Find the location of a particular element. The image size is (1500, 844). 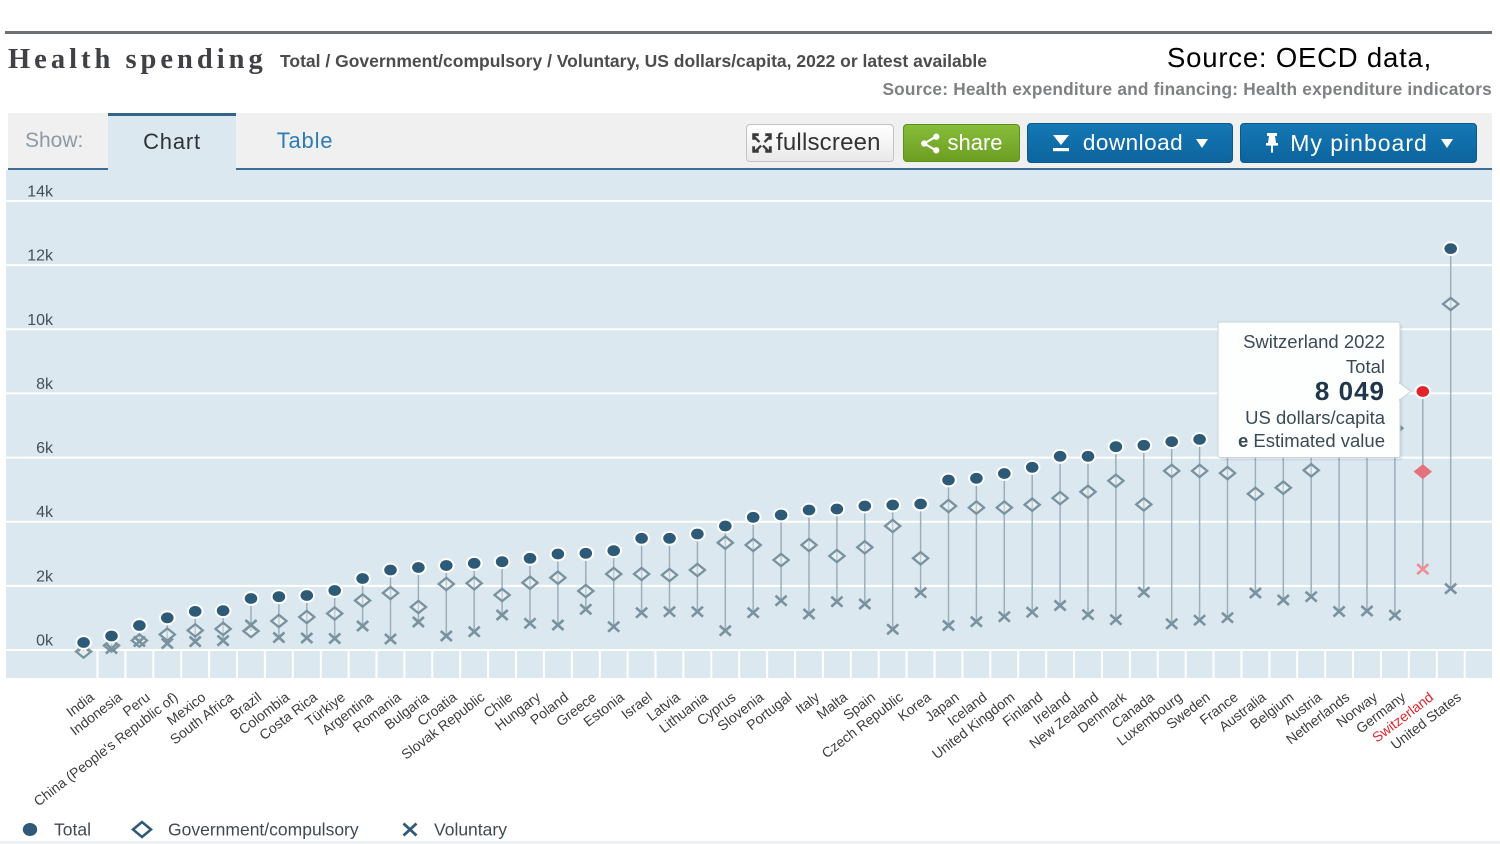

svg-text: 8k is located at coordinates (45, 384).